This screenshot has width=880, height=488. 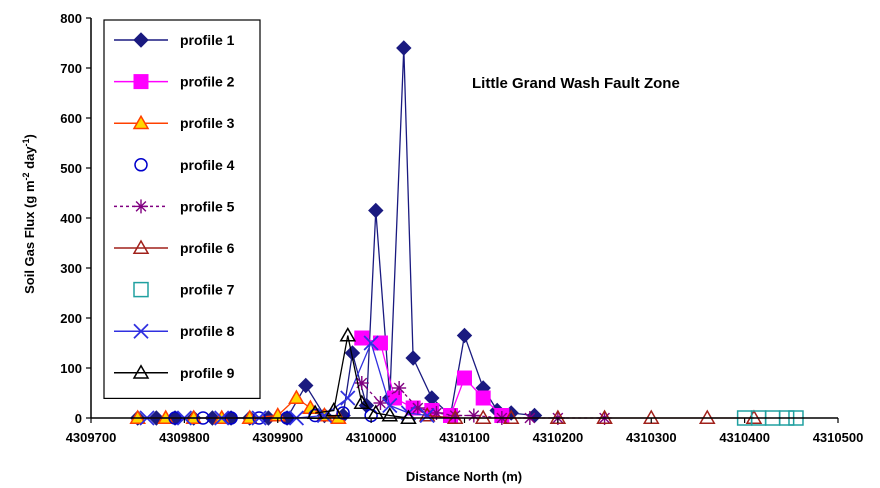 I want to click on x-tick-label: 4310400, so click(x=744, y=437).